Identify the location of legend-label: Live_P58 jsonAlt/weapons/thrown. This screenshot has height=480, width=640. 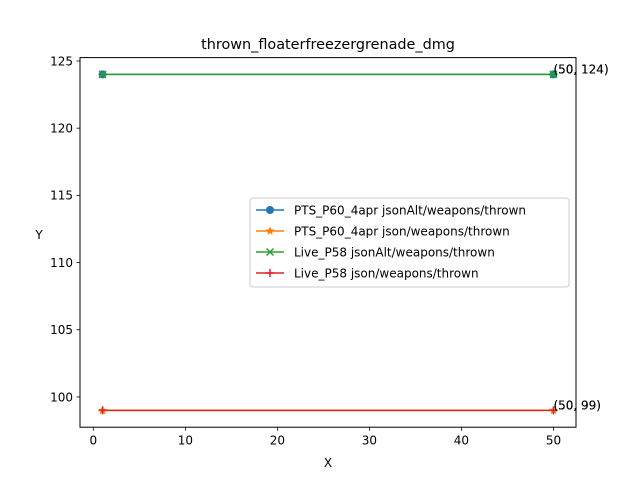
(394, 252).